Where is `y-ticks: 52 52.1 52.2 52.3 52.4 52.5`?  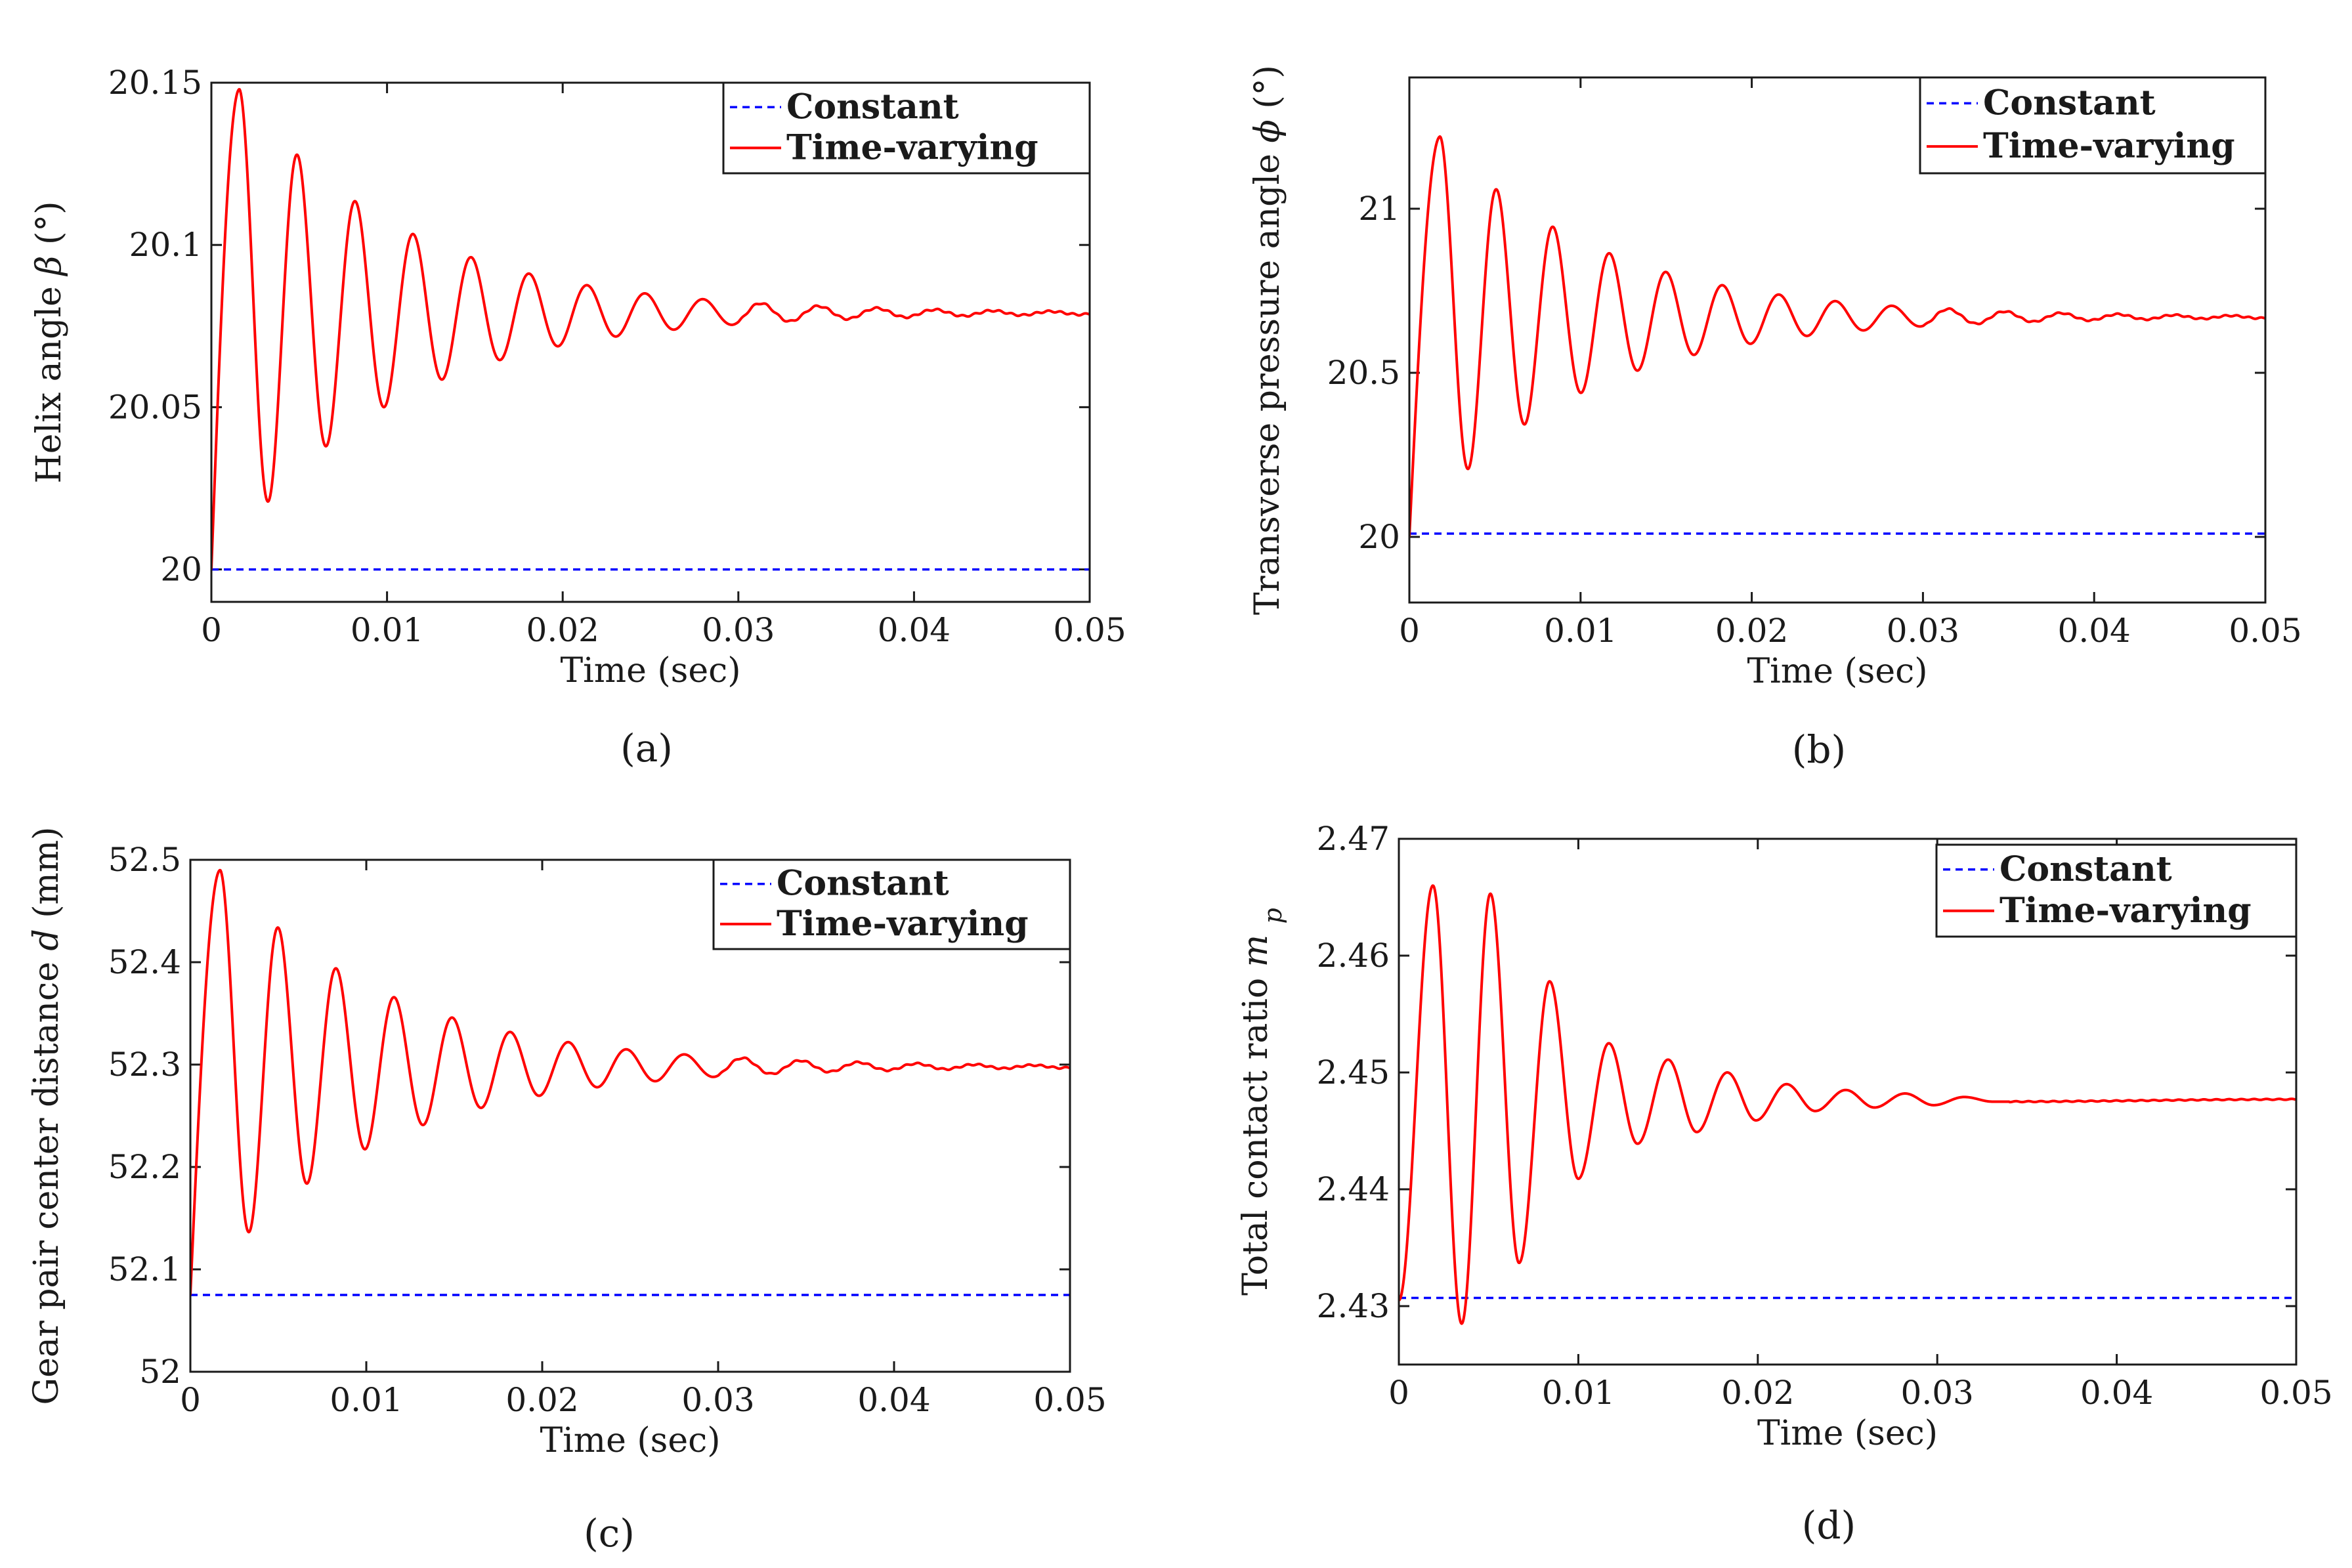 y-ticks: 52 52.1 52.2 52.3 52.4 52.5 is located at coordinates (589, 1116).